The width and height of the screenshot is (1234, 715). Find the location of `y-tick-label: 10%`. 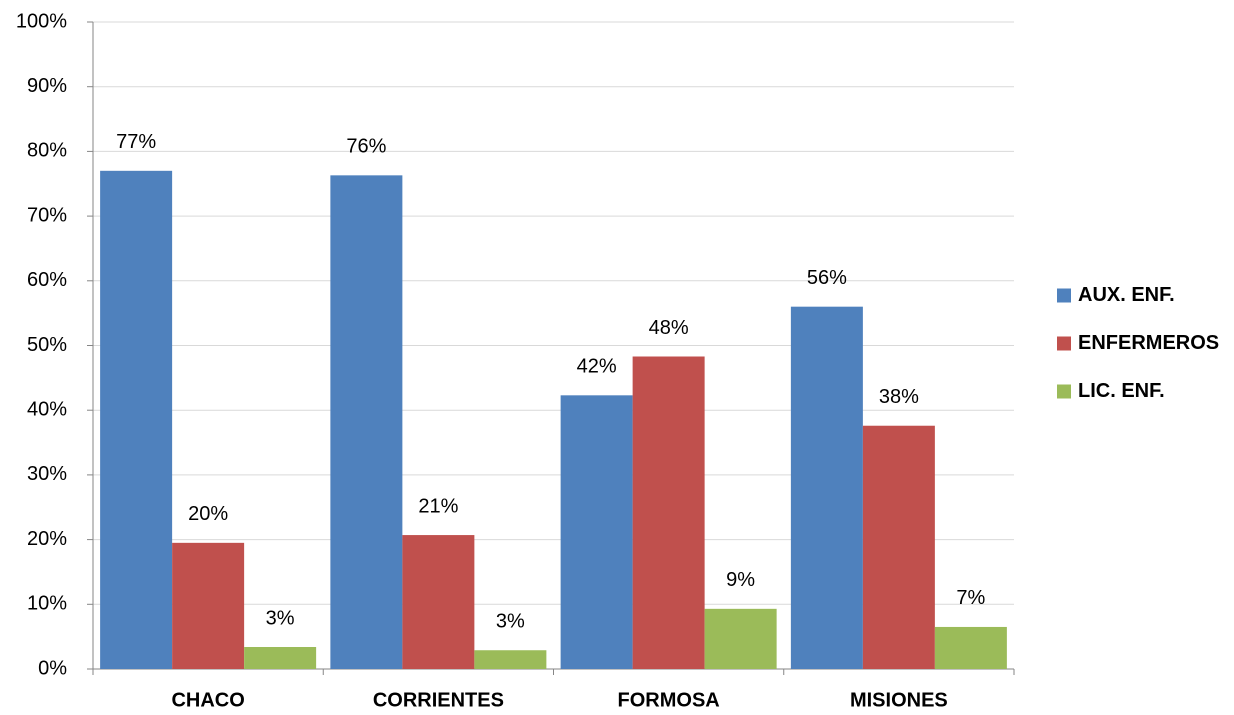

y-tick-label: 10% is located at coordinates (47, 604).